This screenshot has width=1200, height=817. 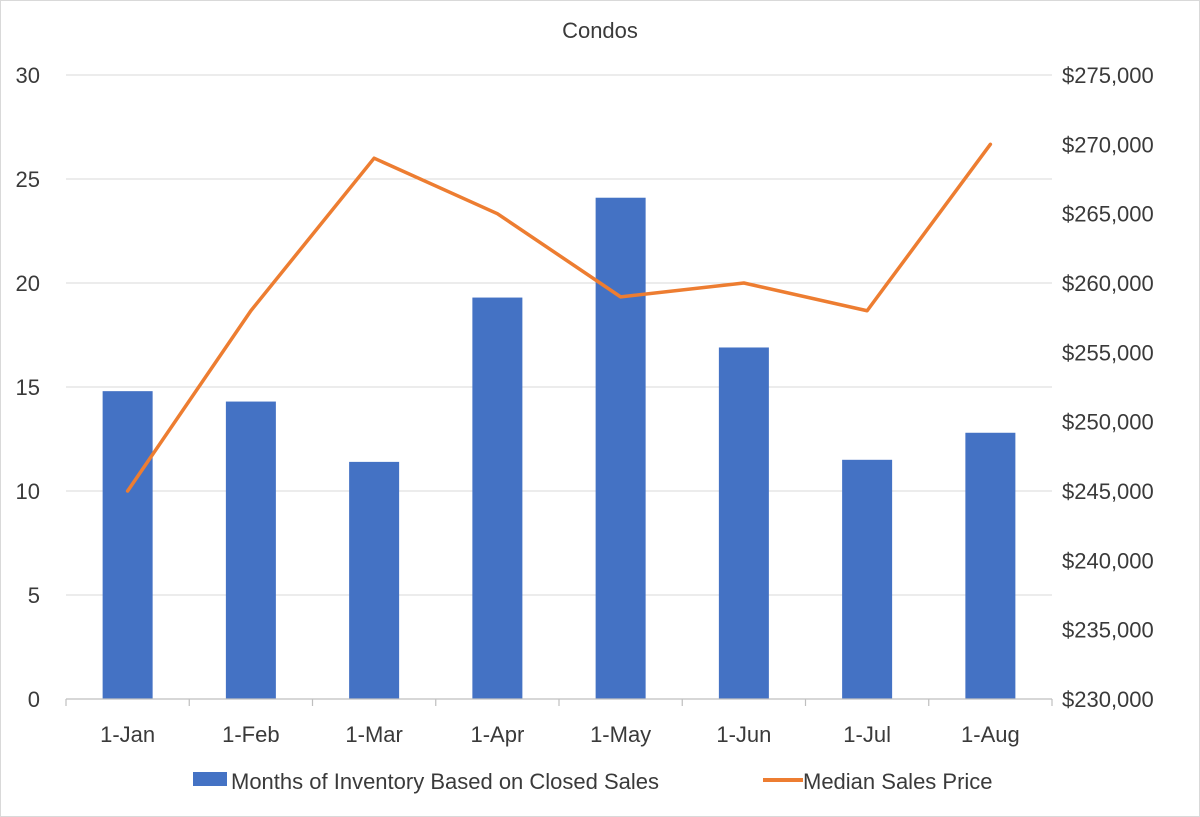 I want to click on x-tick-label: 1-Jun, so click(x=743, y=734).